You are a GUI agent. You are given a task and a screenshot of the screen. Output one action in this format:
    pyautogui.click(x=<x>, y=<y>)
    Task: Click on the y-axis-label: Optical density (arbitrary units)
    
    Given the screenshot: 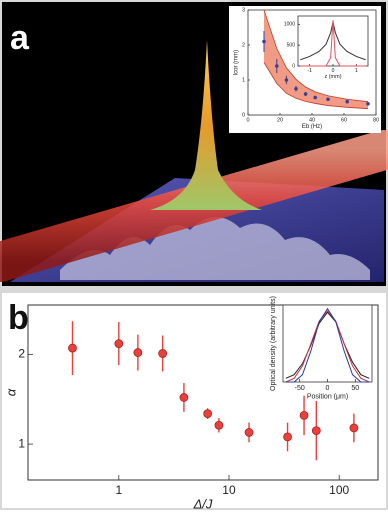 What is the action you would take?
    pyautogui.click(x=273, y=343)
    